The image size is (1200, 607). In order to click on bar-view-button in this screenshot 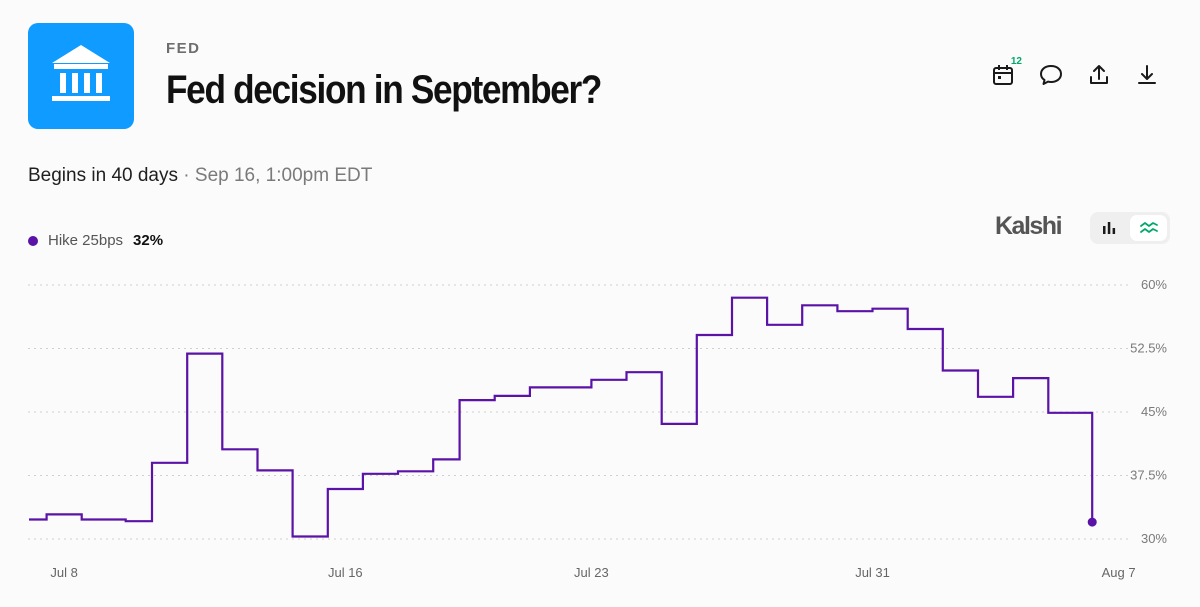, I will do `click(1108, 228)`.